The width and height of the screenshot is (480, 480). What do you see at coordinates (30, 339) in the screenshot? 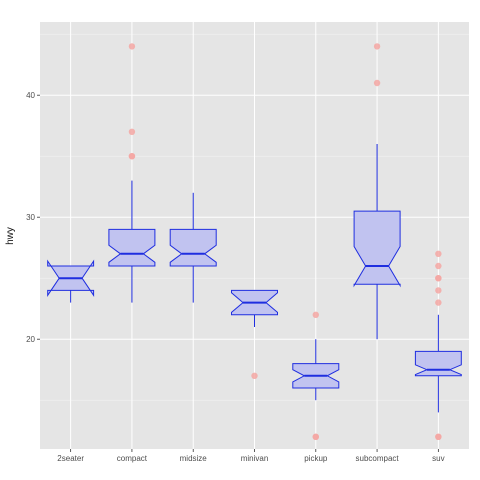
I see `y-tick-label: 20` at bounding box center [30, 339].